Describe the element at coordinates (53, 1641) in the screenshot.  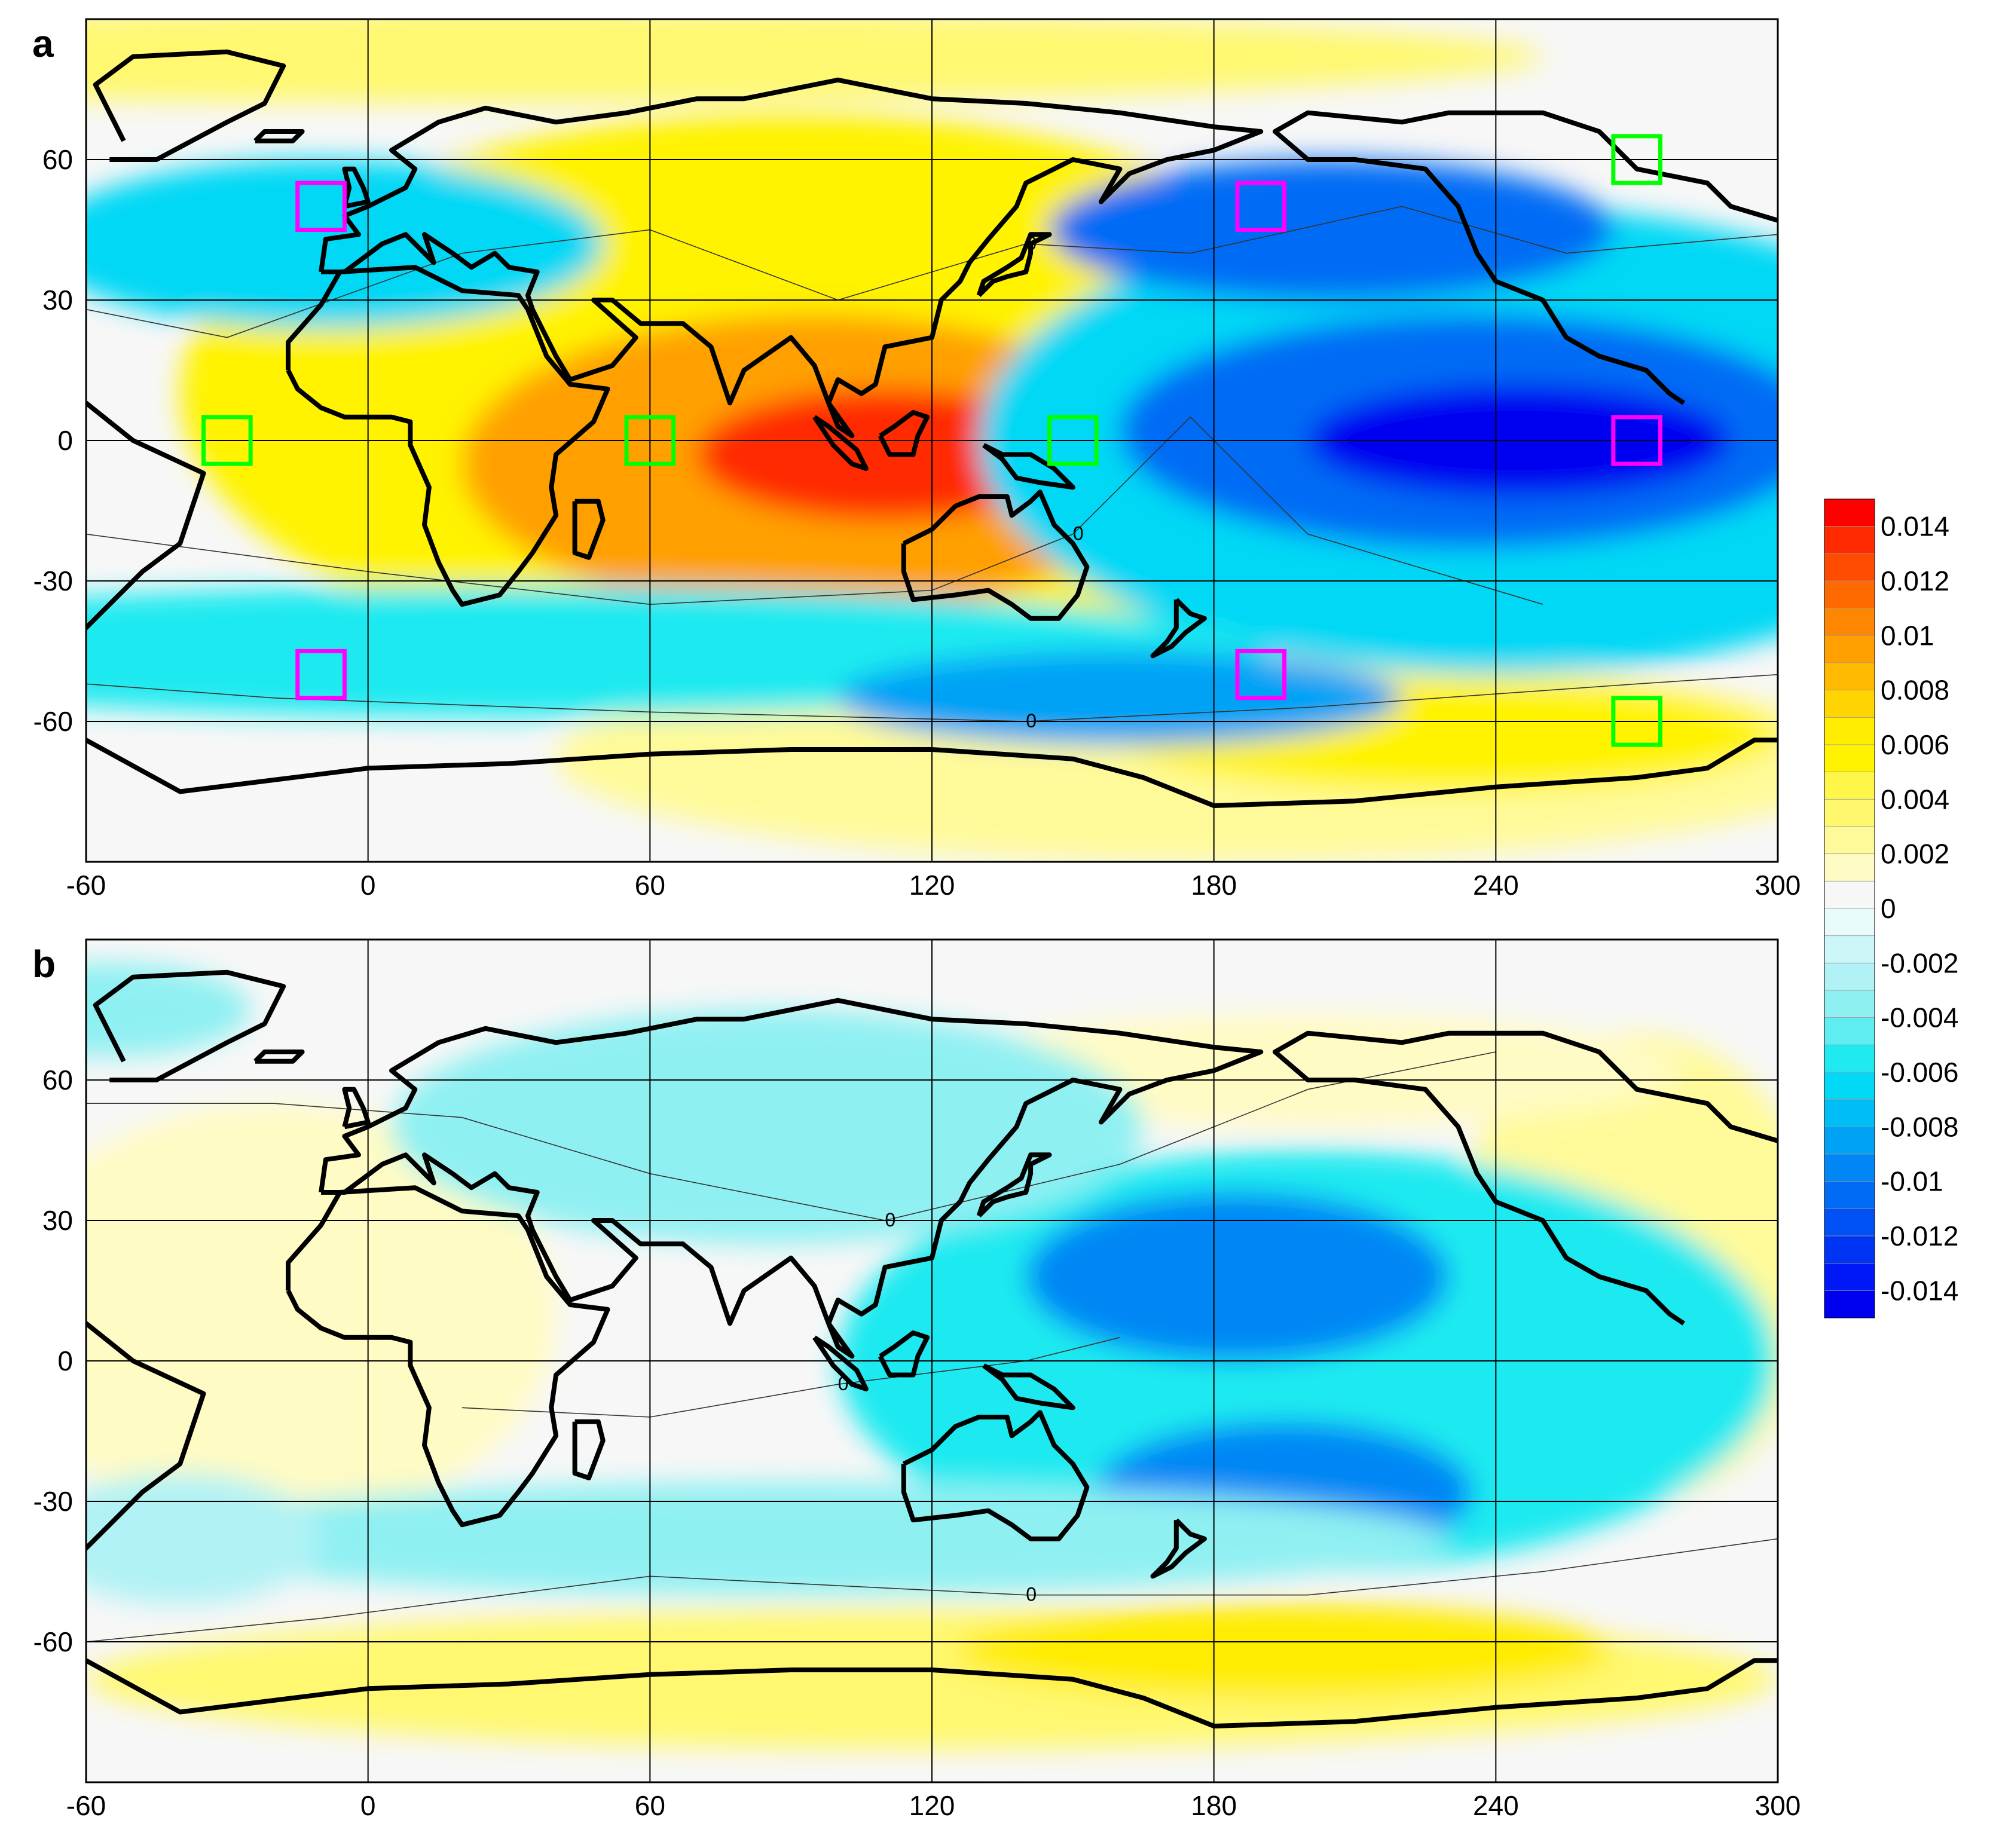
I see `y-tick-label: -60` at that location.